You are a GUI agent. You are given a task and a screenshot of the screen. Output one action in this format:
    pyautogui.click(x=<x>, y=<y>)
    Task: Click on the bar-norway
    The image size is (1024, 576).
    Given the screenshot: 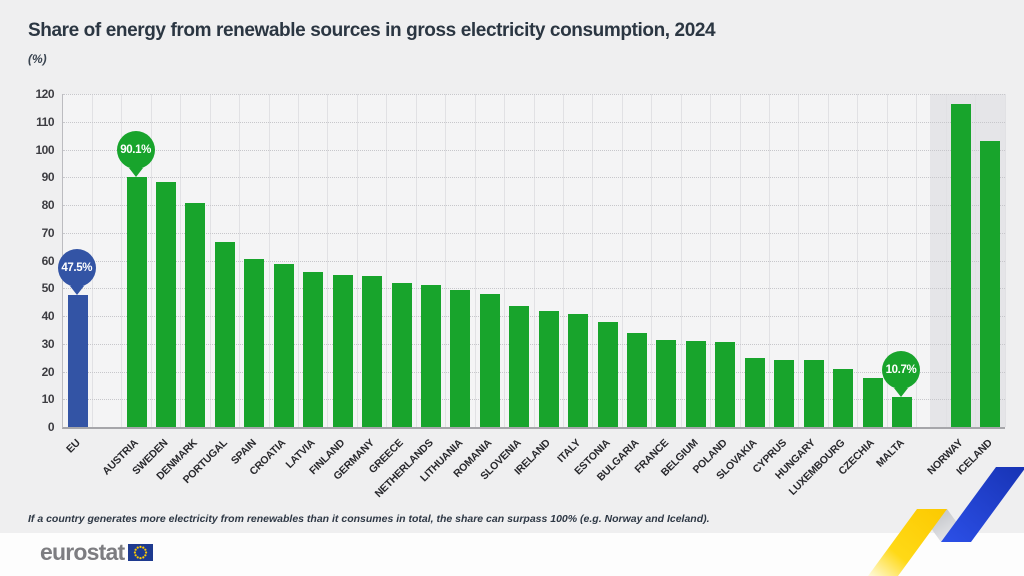 What is the action you would take?
    pyautogui.click(x=960, y=265)
    